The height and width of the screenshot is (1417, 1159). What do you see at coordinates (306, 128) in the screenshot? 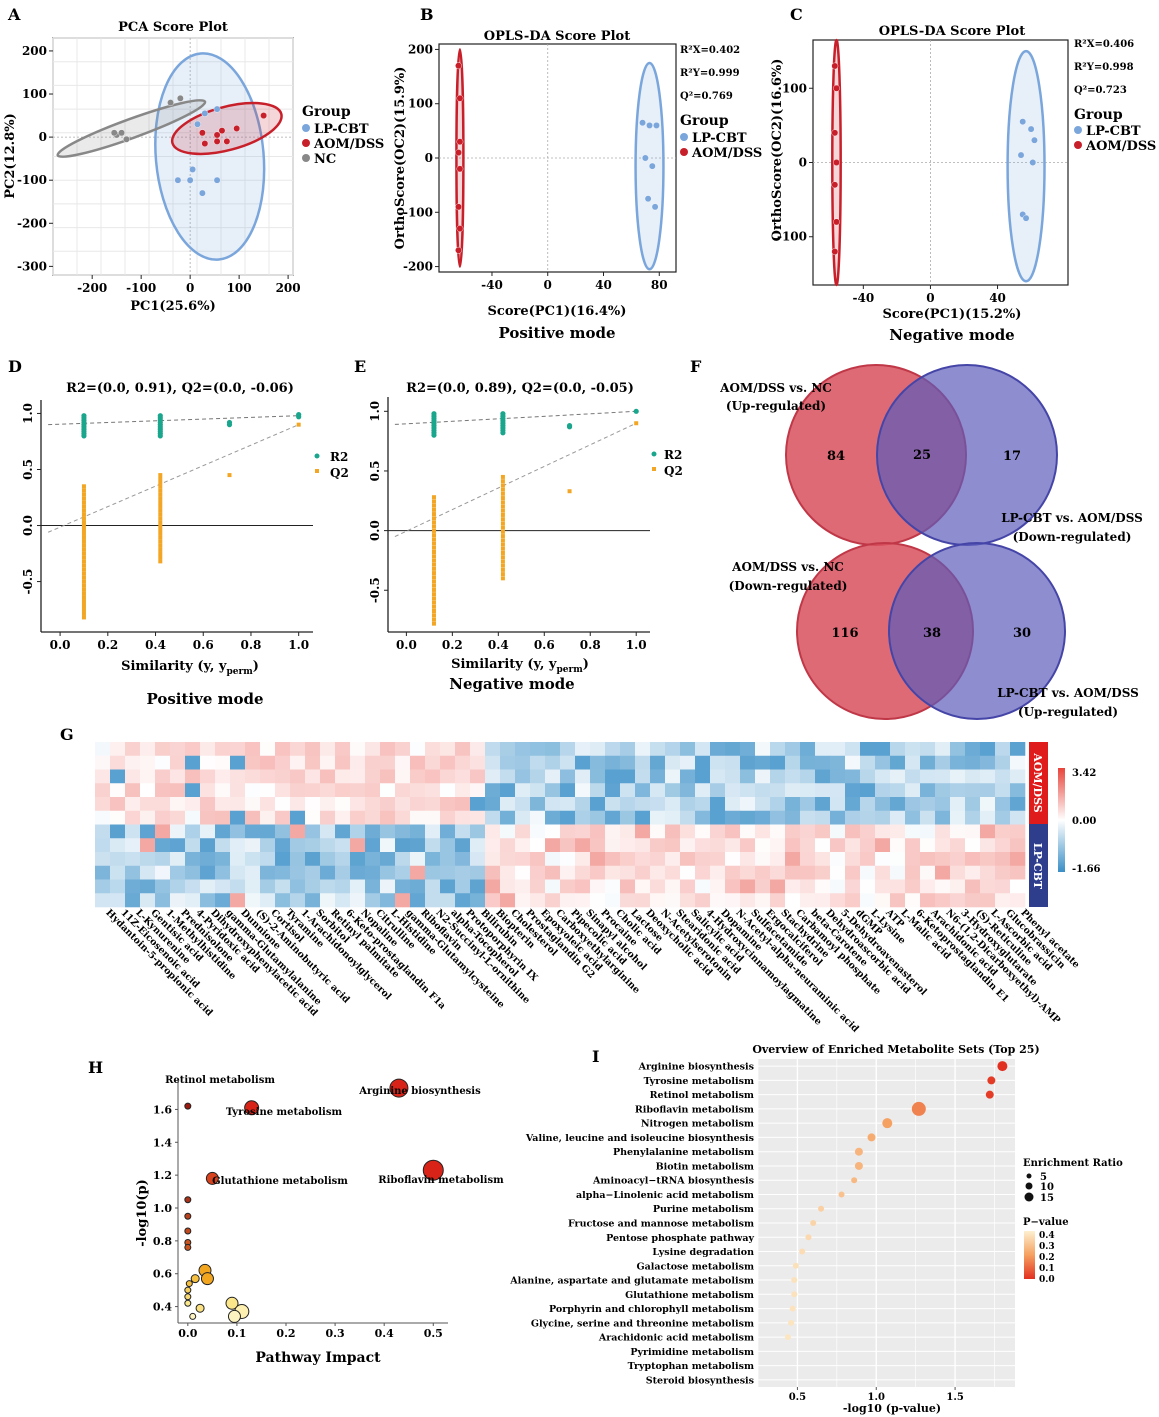
I see `legend-lpcbt-marker` at bounding box center [306, 128].